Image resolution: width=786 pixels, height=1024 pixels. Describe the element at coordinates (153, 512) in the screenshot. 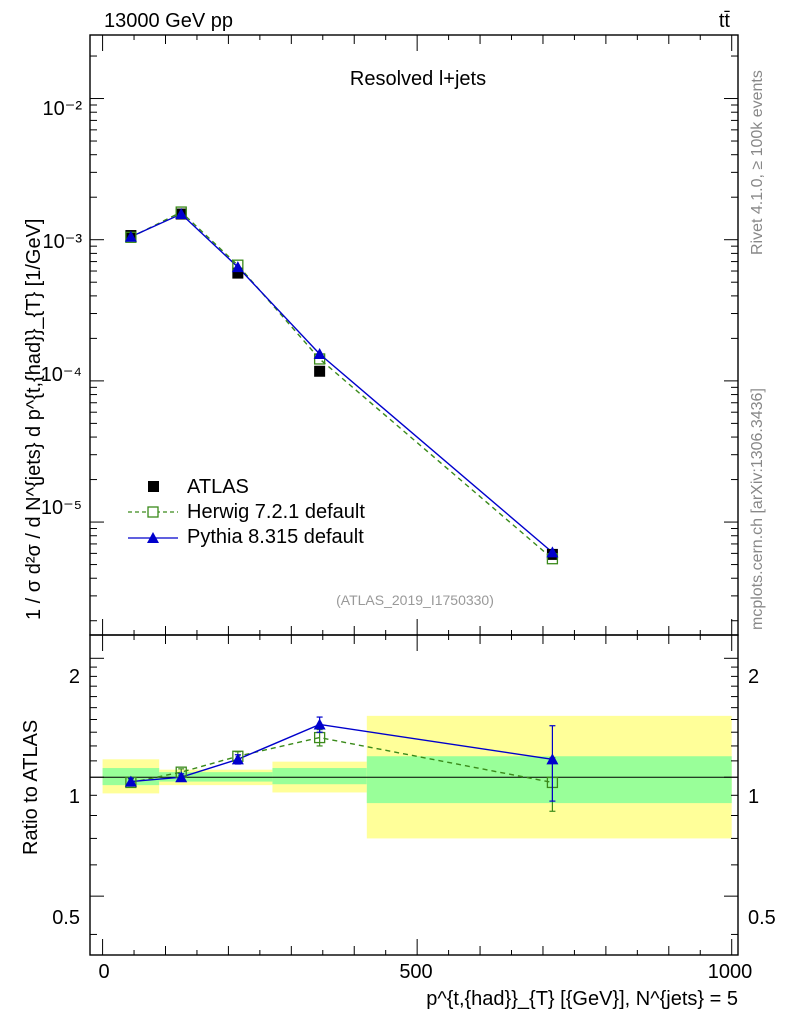

I see `legend-herwig-marker` at that location.